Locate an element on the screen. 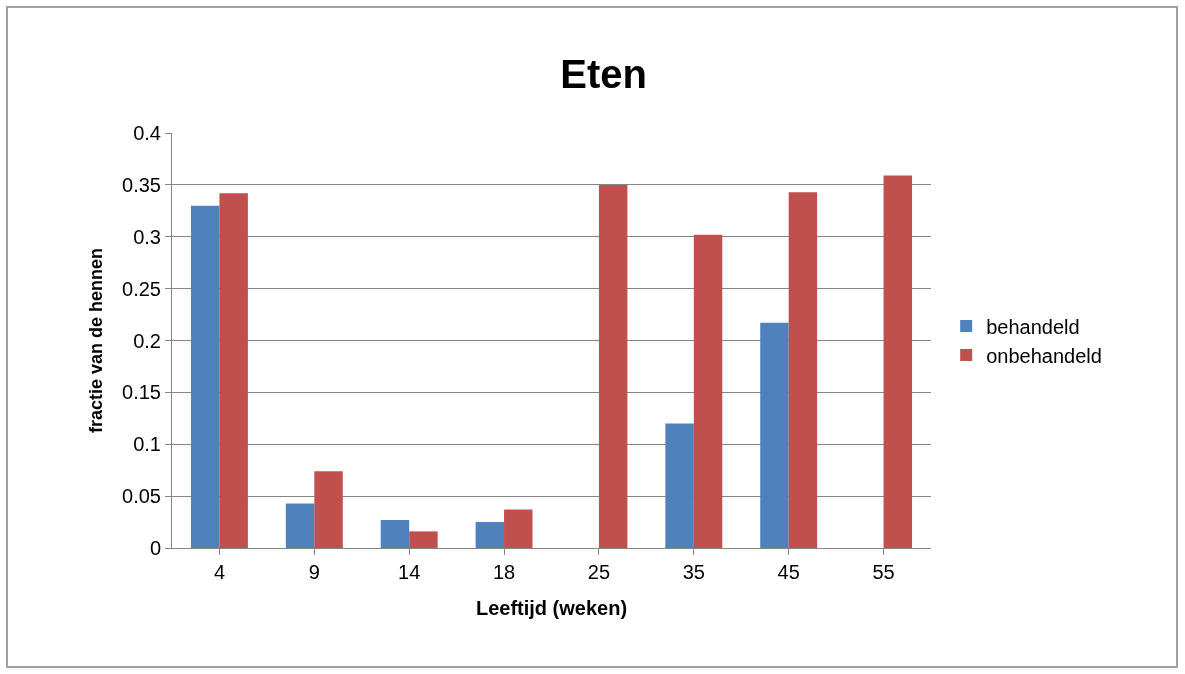 Image resolution: width=1185 pixels, height=674 pixels. x-axis-title: Leeftijd (weken) is located at coordinates (551, 607).